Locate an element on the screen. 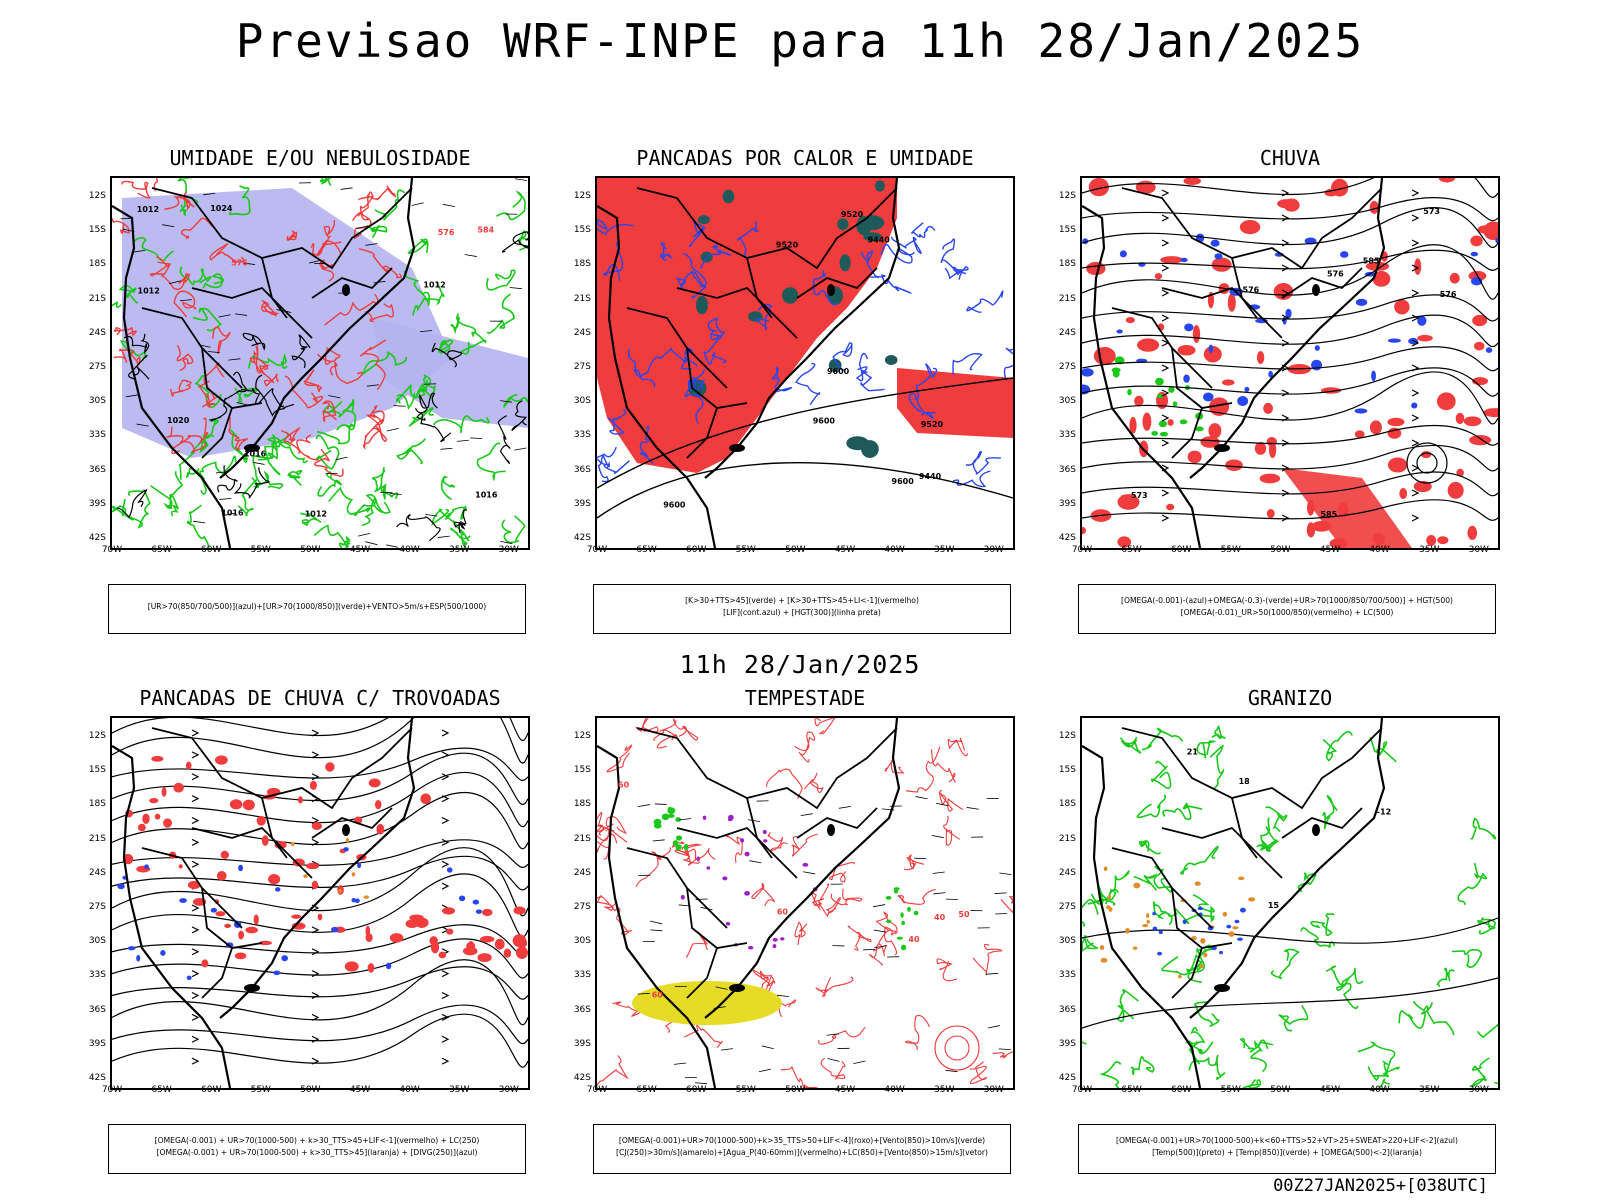 This screenshot has width=1600, height=1200. longitude-tick: 35W is located at coordinates (459, 550).